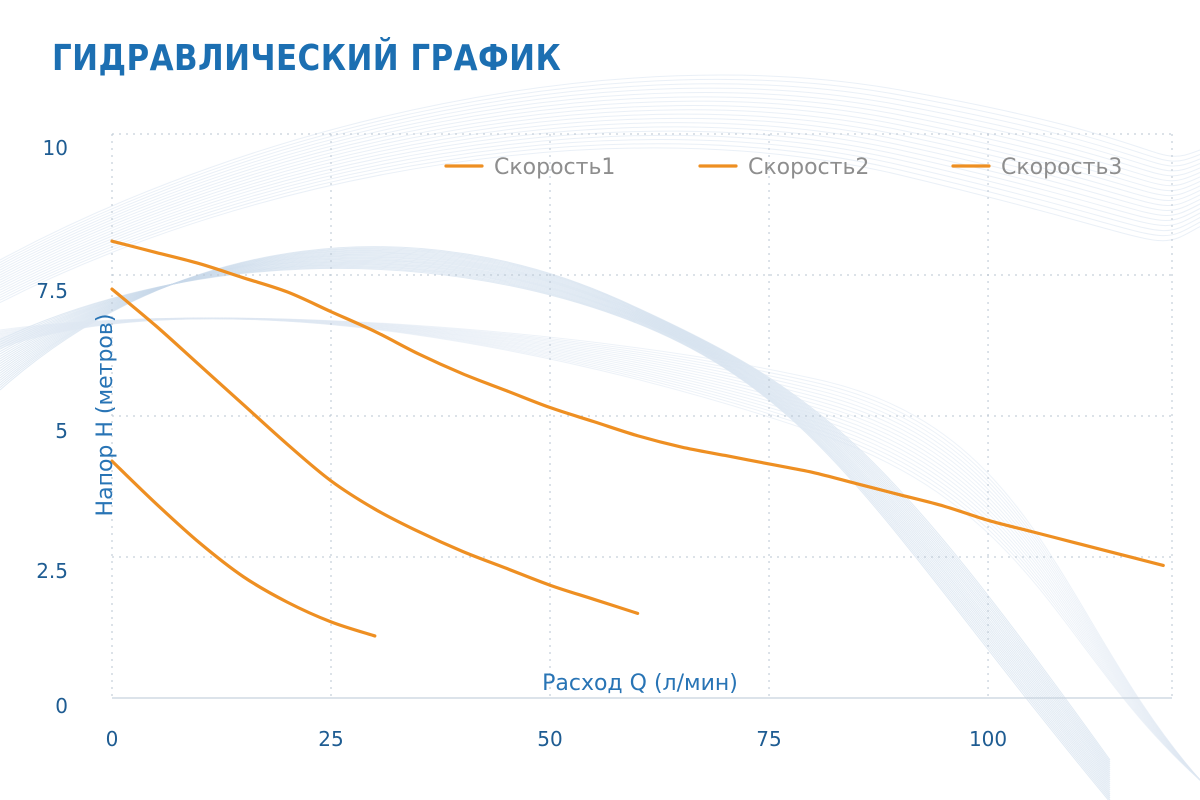  I want to click on x-axis-label: Расход Q (л/мин), so click(640, 683).